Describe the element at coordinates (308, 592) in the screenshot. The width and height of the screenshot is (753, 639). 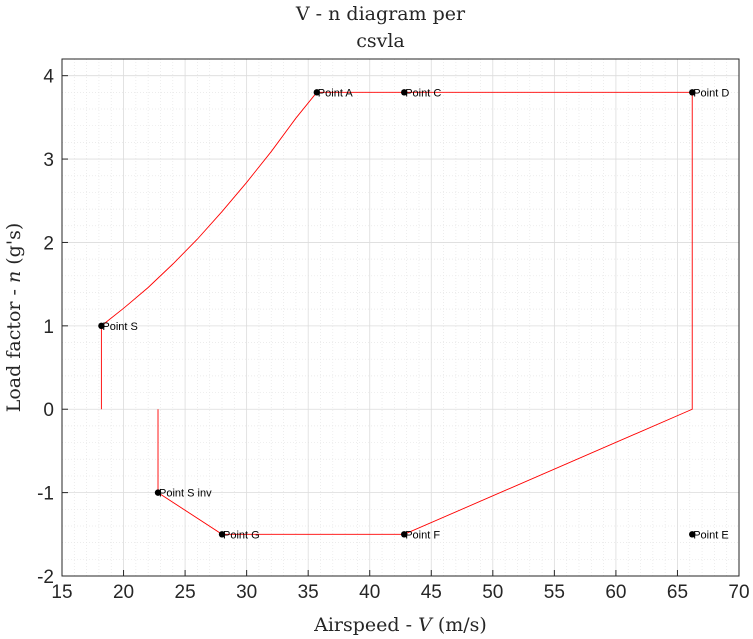
I see `x-tick-label: 35` at that location.